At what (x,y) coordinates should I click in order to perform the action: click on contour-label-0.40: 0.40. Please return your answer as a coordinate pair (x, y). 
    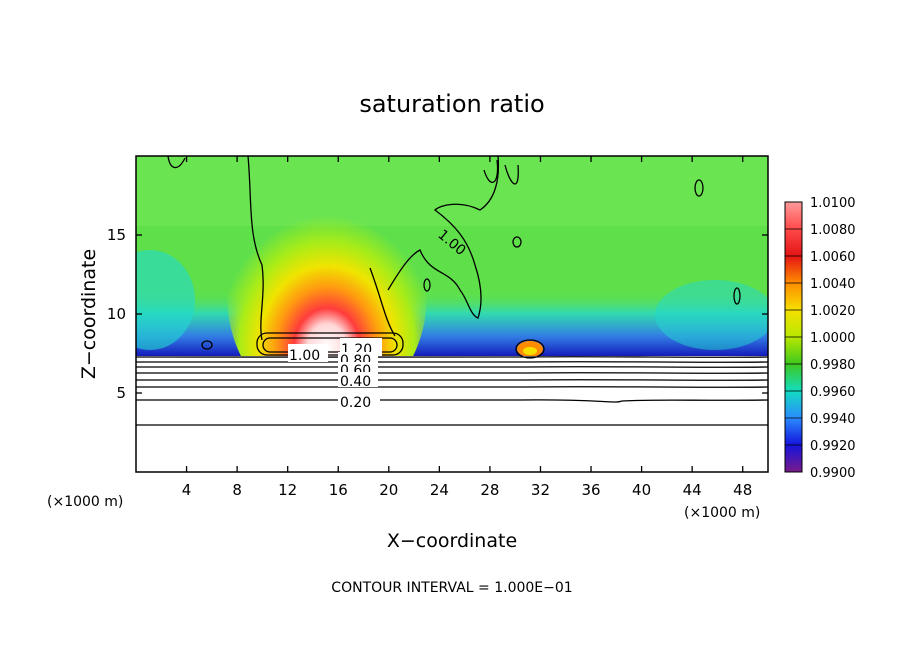
    Looking at the image, I should click on (355, 382).